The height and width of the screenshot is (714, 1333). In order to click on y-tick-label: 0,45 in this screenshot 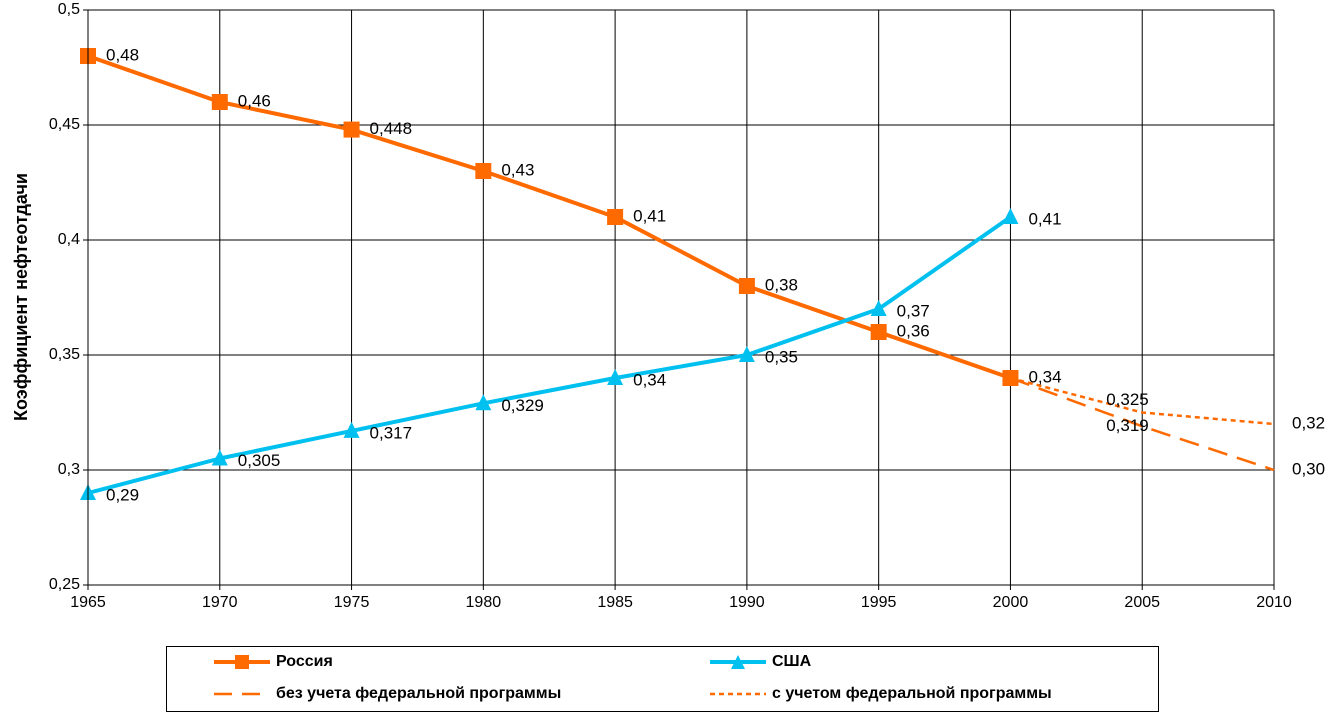, I will do `click(64, 124)`.